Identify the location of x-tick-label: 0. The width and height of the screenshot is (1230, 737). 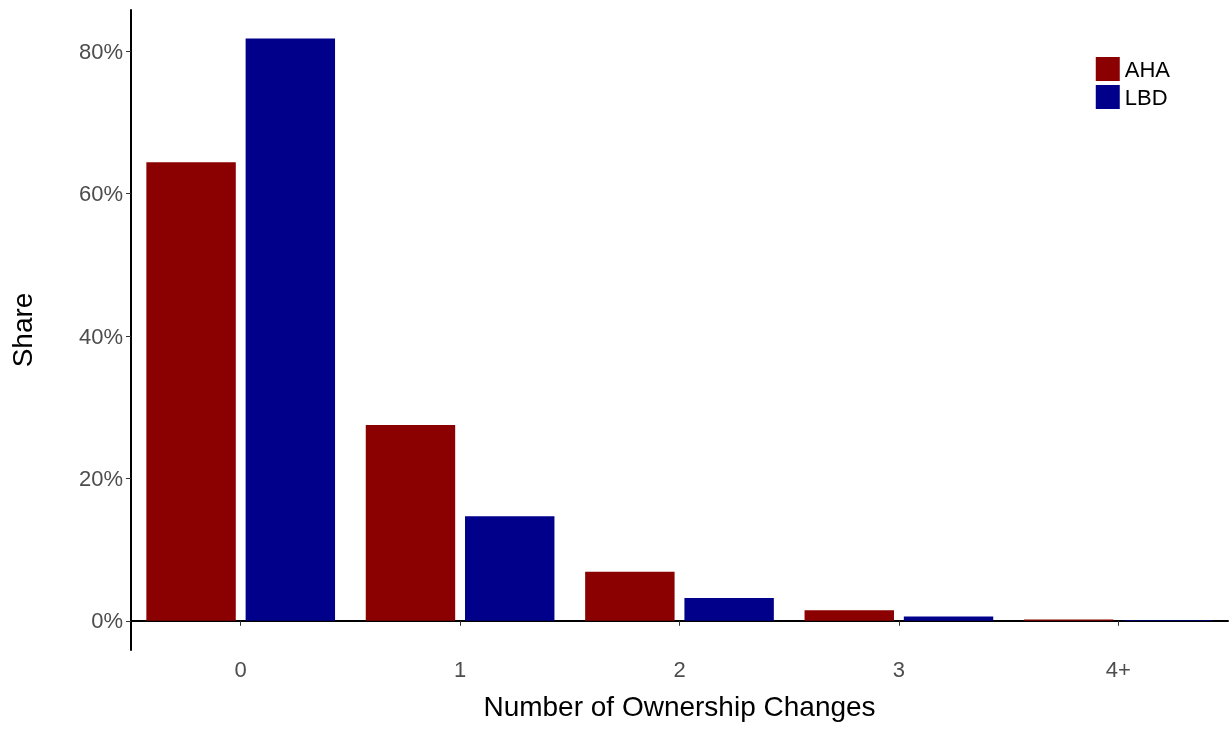
(240, 669).